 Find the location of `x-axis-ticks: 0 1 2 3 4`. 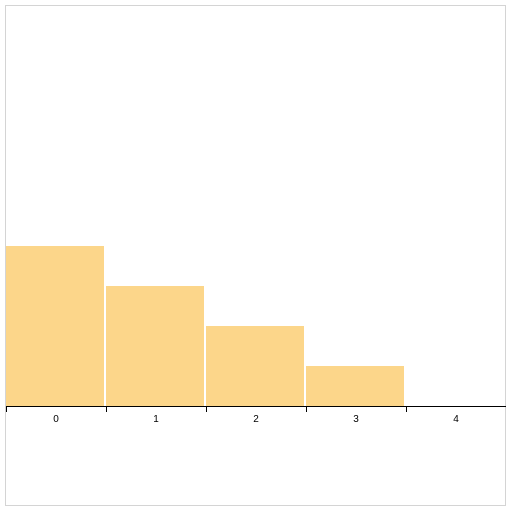

x-axis-ticks: 0 1 2 3 4 is located at coordinates (232, 415).